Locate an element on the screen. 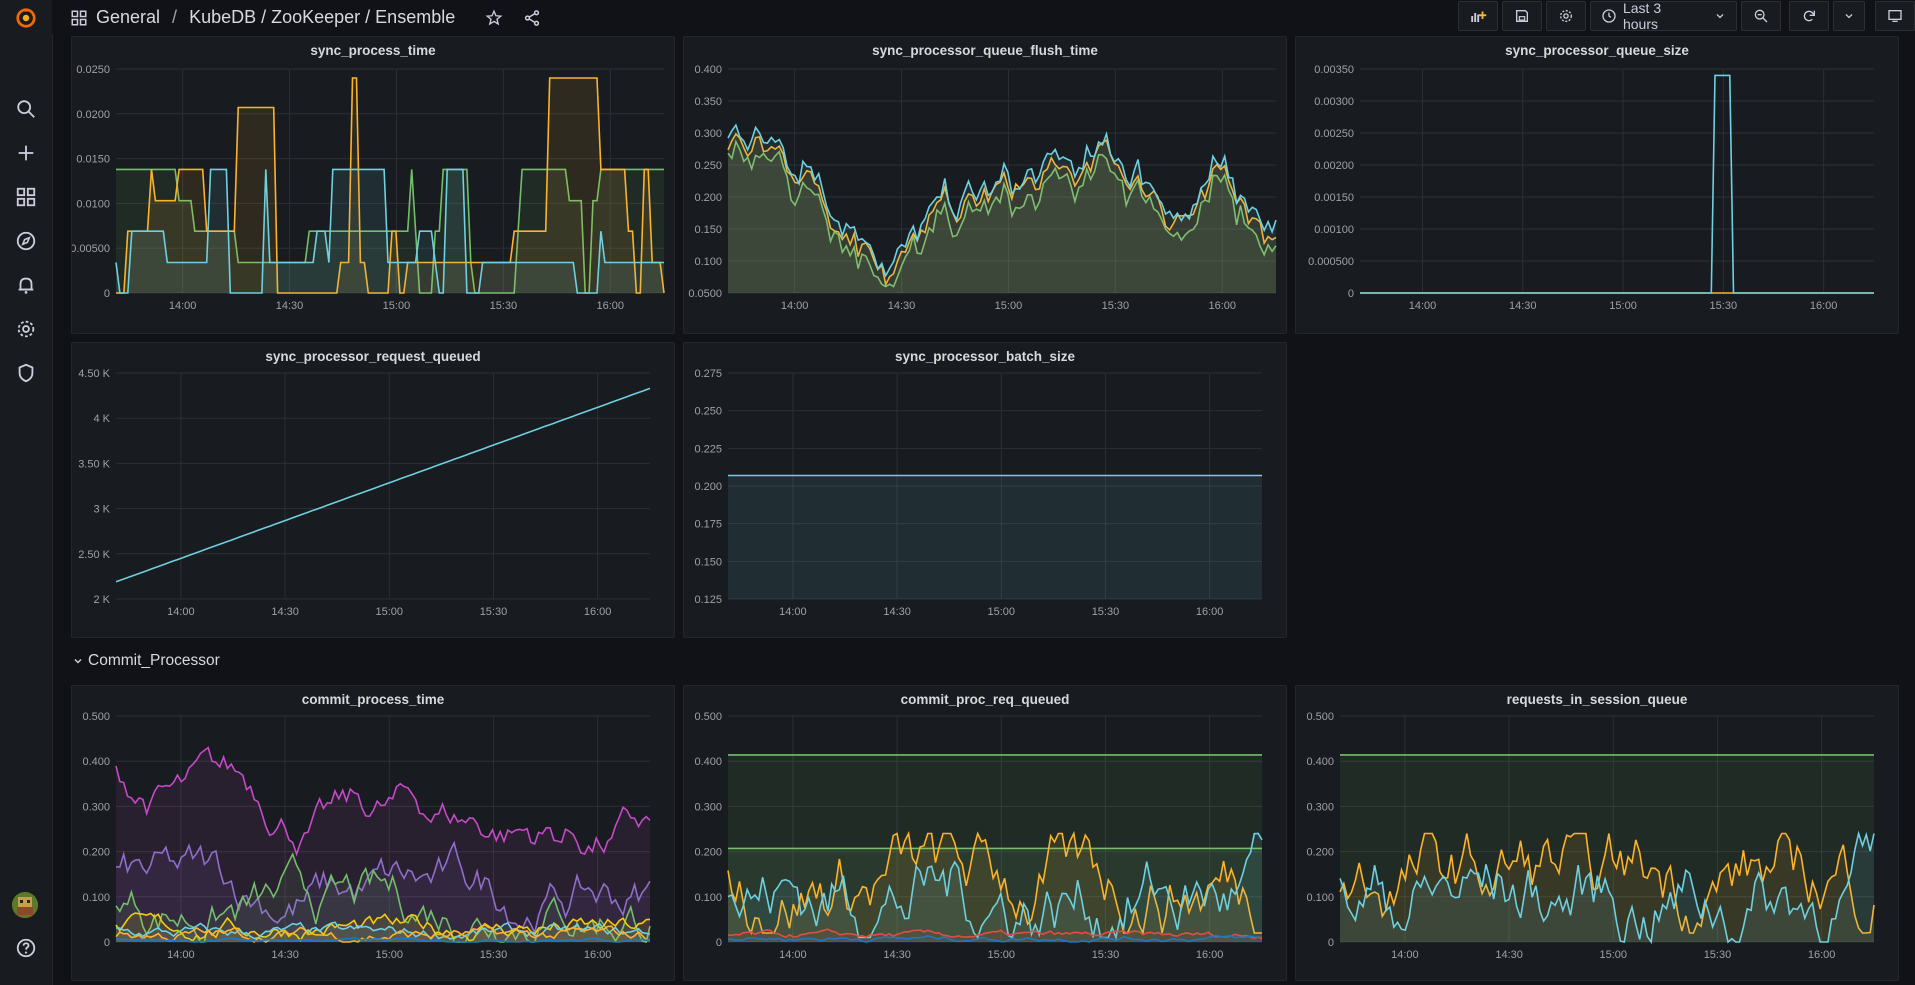 The width and height of the screenshot is (1915, 985). y-tick-label: 0.00250 is located at coordinates (1334, 134).